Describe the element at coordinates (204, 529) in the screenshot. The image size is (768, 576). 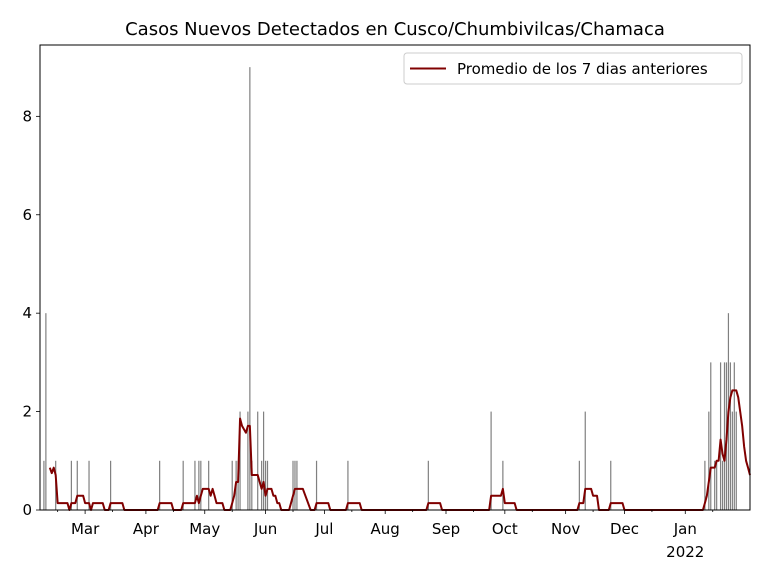
I see `x-tick-label: May` at that location.